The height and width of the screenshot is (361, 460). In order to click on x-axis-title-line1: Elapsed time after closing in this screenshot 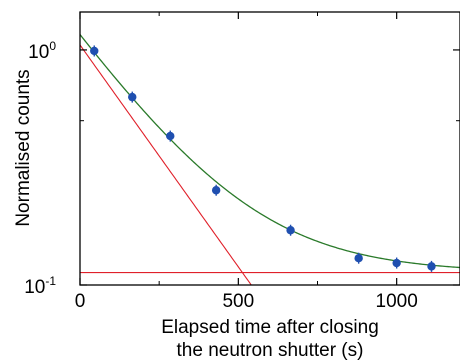, I will do `click(270, 327)`.